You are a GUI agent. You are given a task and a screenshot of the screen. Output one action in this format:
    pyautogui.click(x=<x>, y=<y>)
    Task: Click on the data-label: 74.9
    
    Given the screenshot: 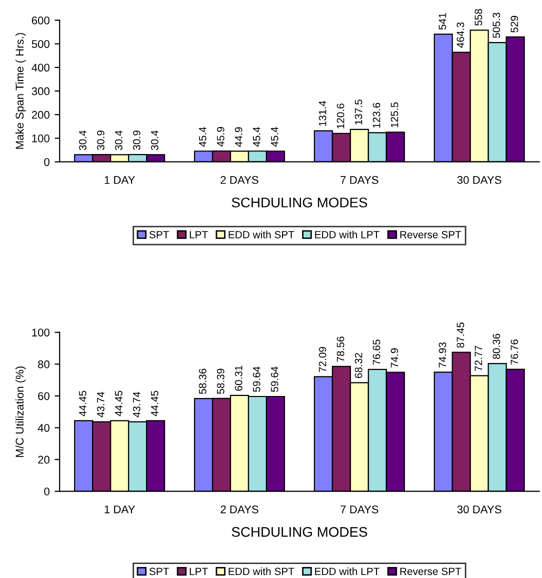 What is the action you would take?
    pyautogui.click(x=394, y=358)
    